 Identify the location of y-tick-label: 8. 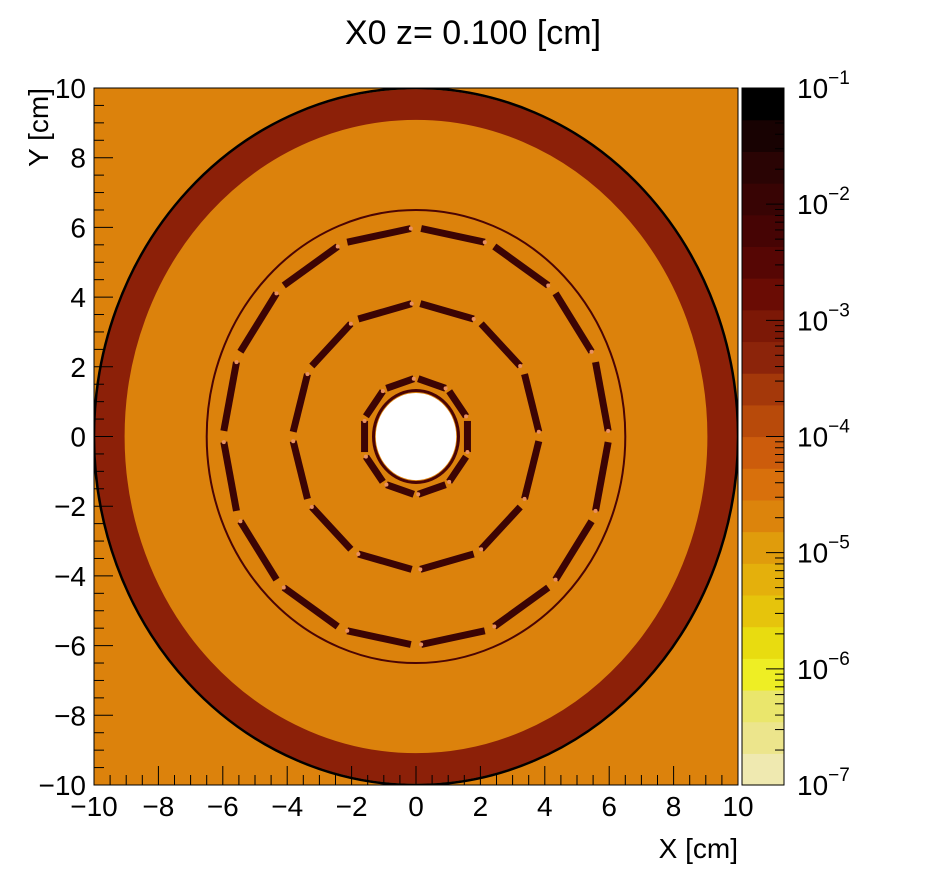
(78, 158).